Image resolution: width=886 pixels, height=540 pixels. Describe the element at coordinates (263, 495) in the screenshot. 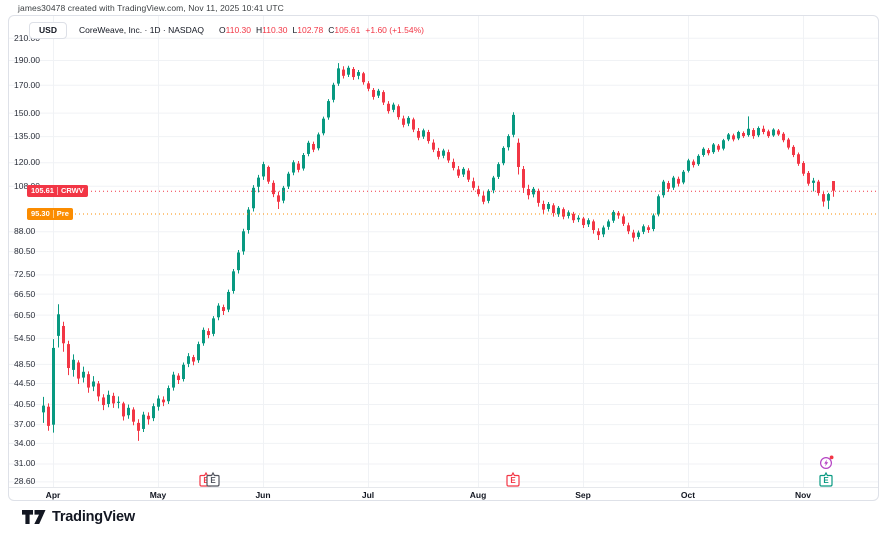

I see `month-tick-label: Jun` at that location.